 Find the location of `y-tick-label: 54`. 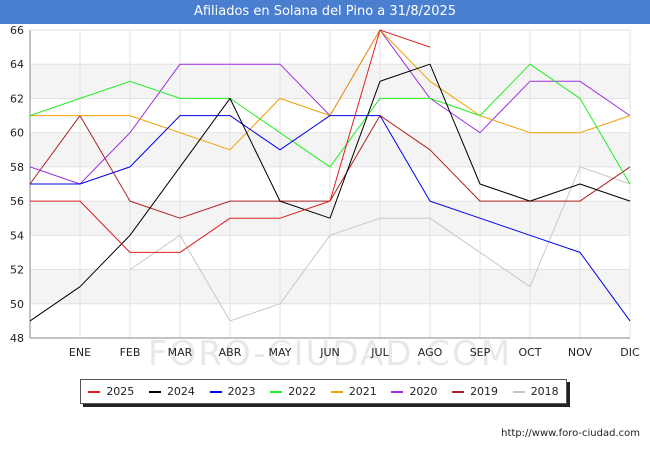

y-tick-label: 54 is located at coordinates (17, 235).